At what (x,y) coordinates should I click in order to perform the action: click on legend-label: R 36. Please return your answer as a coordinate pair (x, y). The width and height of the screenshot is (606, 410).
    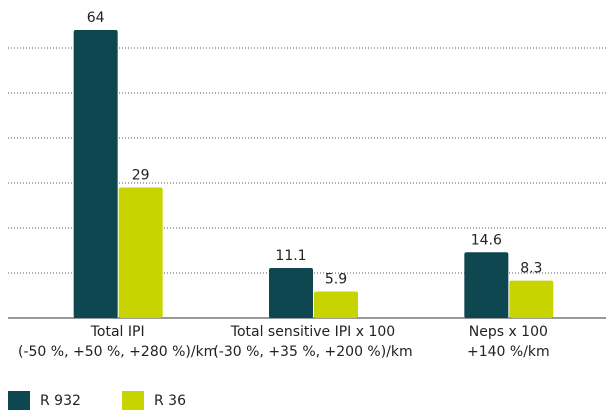
    Looking at the image, I should click on (170, 401).